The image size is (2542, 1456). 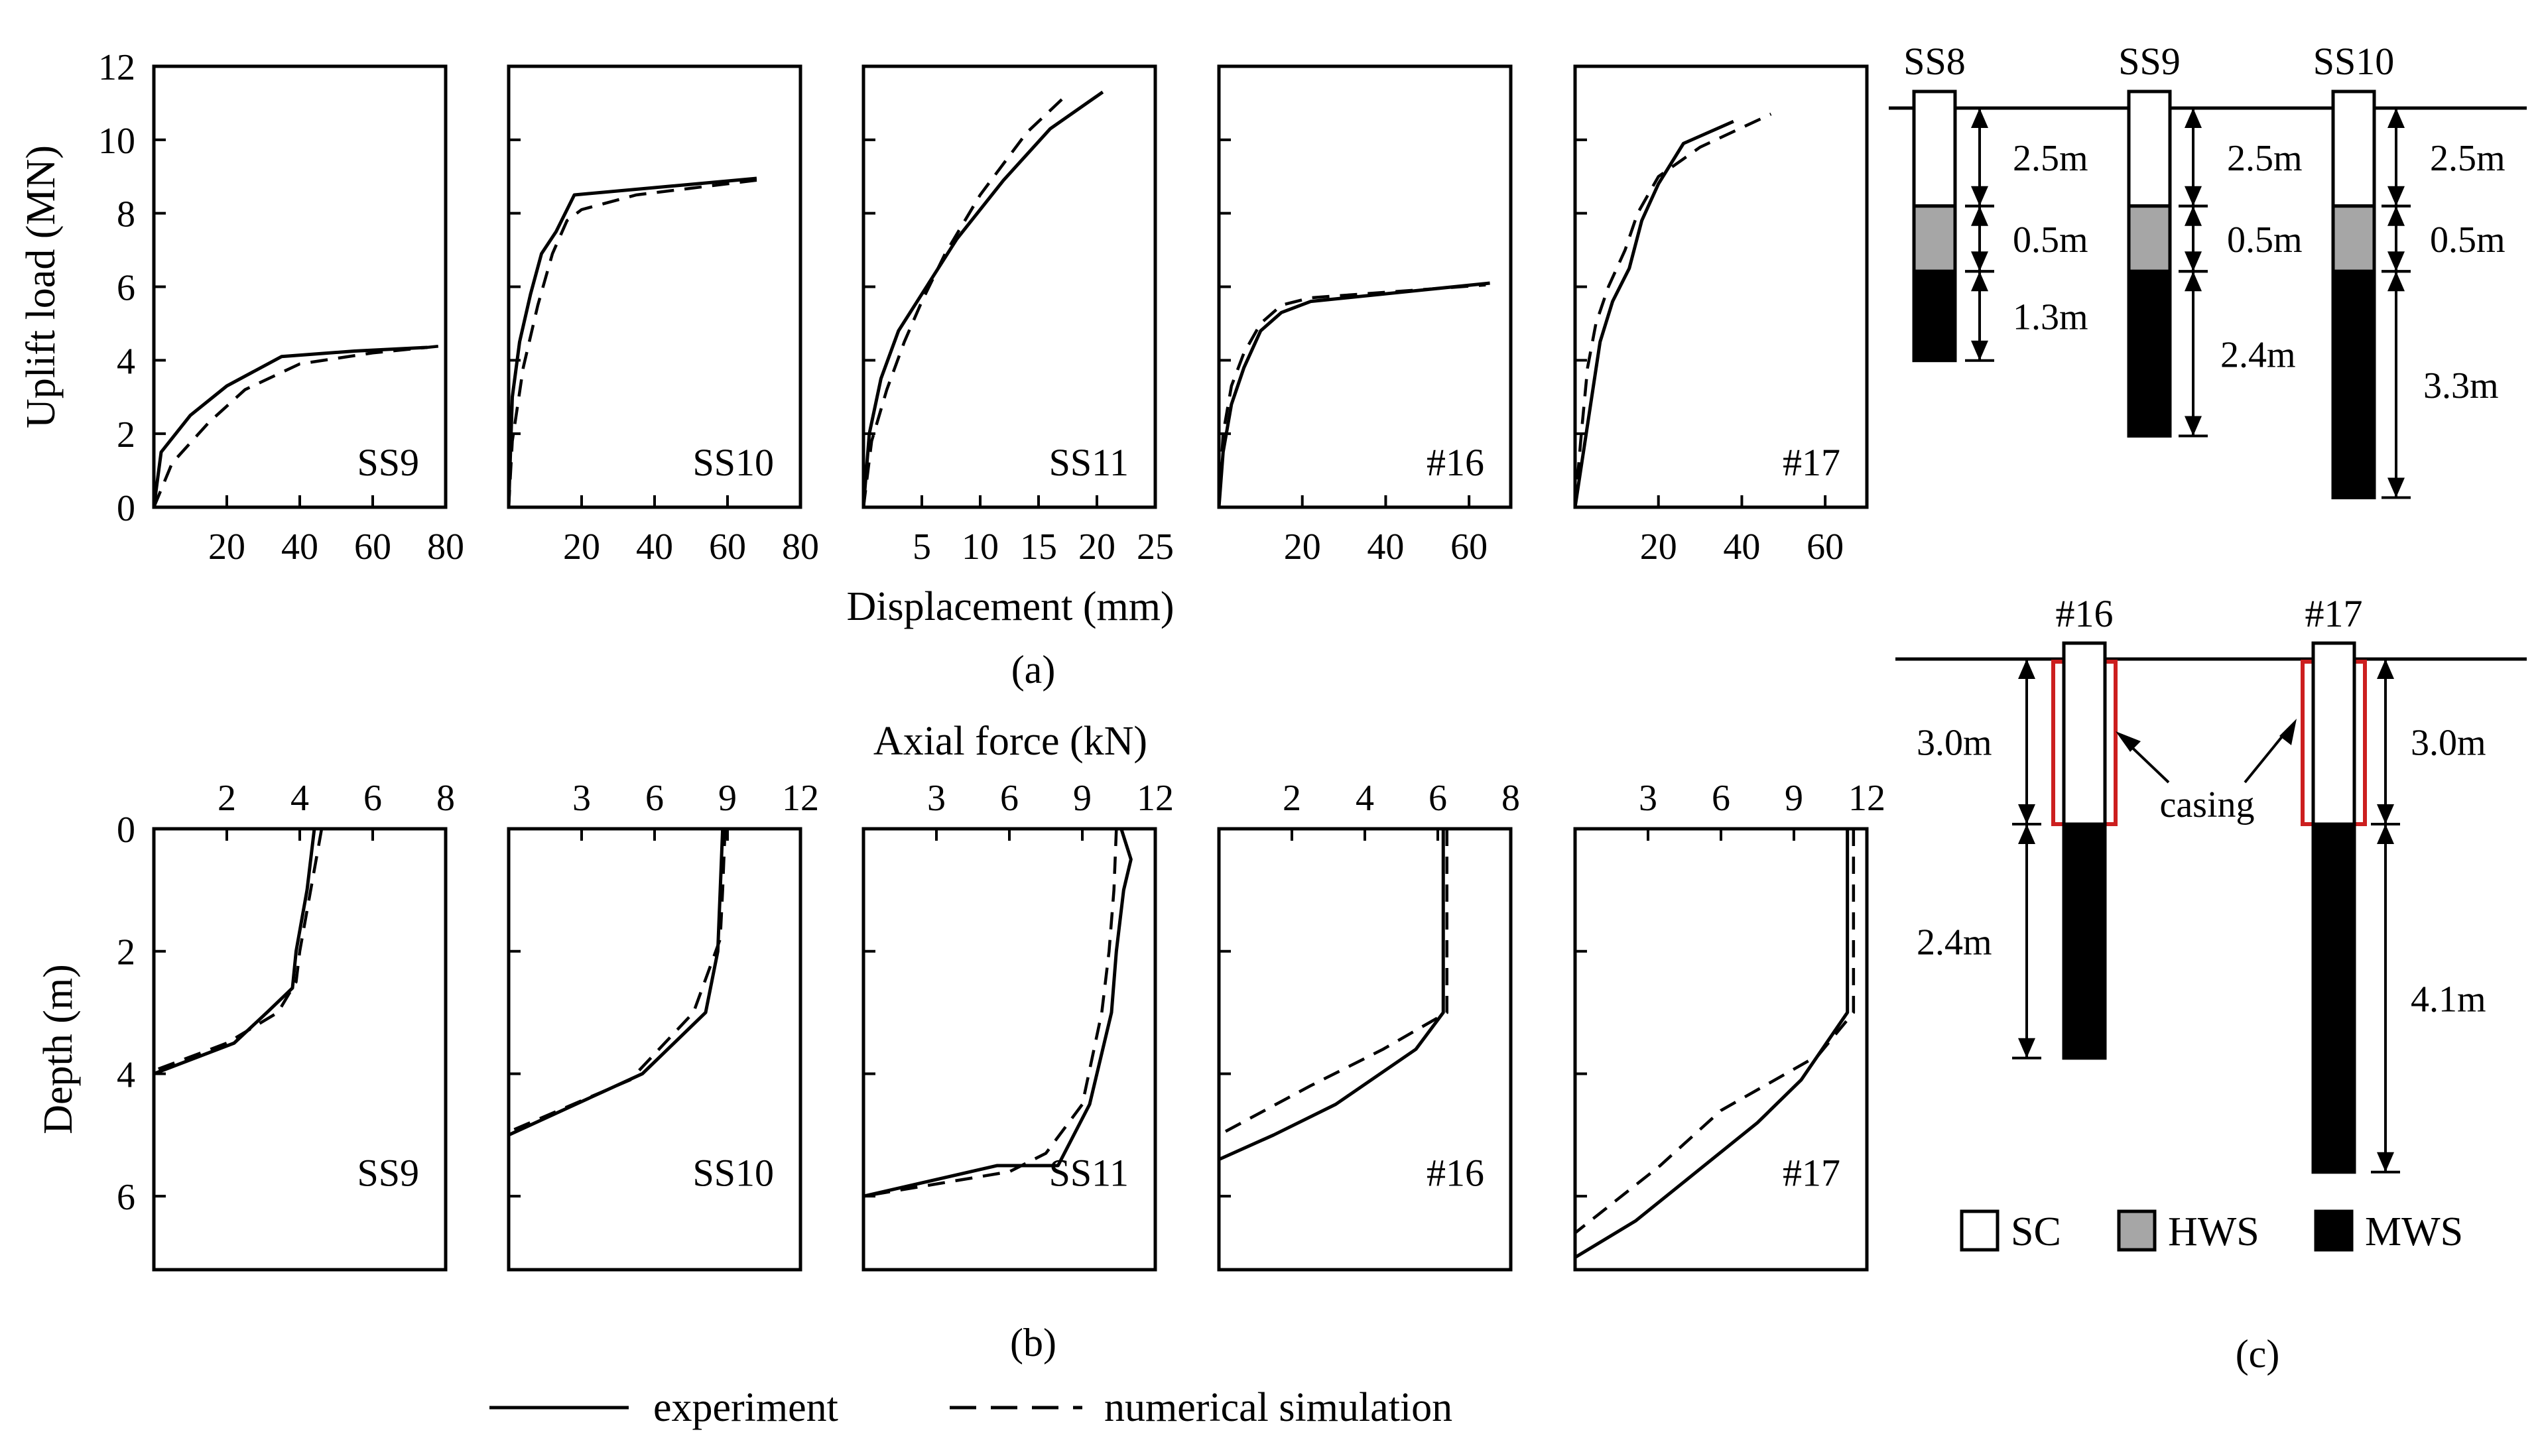 What do you see at coordinates (1278, 1407) in the screenshot?
I see `legend-simulation-label: numerical simulation` at bounding box center [1278, 1407].